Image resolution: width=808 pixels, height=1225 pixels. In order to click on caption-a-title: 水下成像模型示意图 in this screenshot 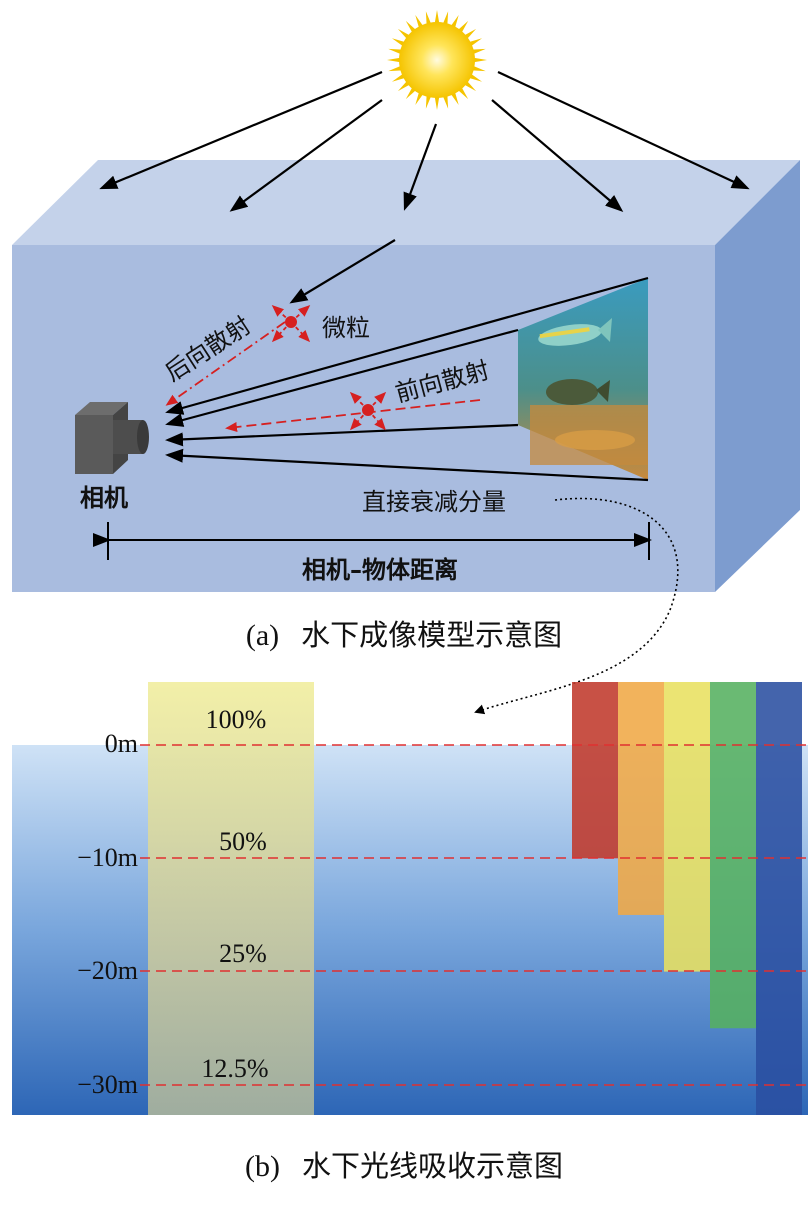, I will do `click(432, 635)`.